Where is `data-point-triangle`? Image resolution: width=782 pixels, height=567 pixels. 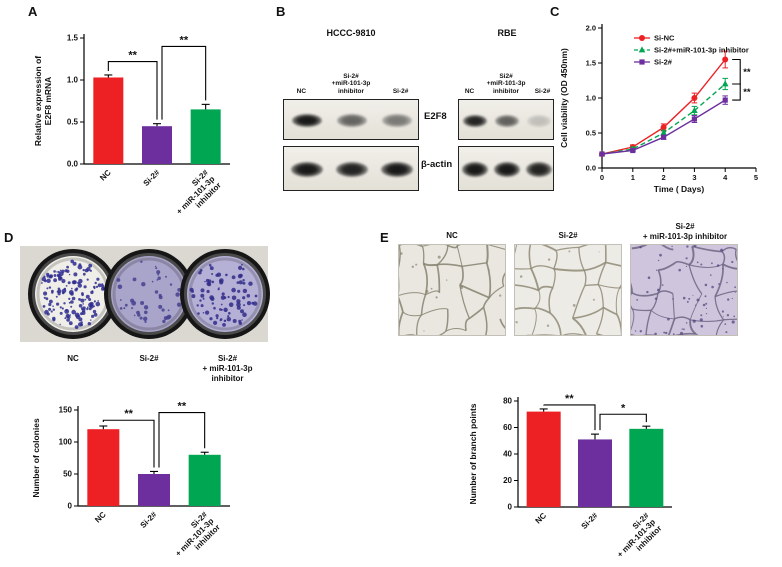 data-point-triangle is located at coordinates (694, 110).